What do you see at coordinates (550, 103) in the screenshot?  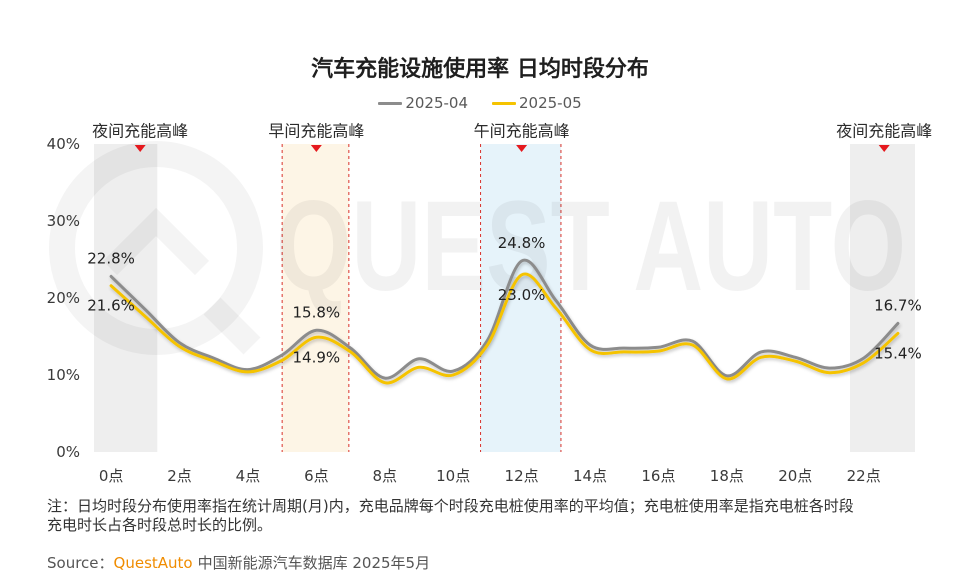 I see `legend-label: 2025-05` at bounding box center [550, 103].